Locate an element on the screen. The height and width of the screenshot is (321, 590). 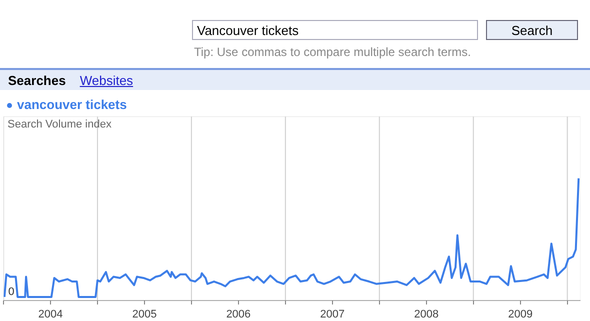
annotation: 0 is located at coordinates (11, 292).